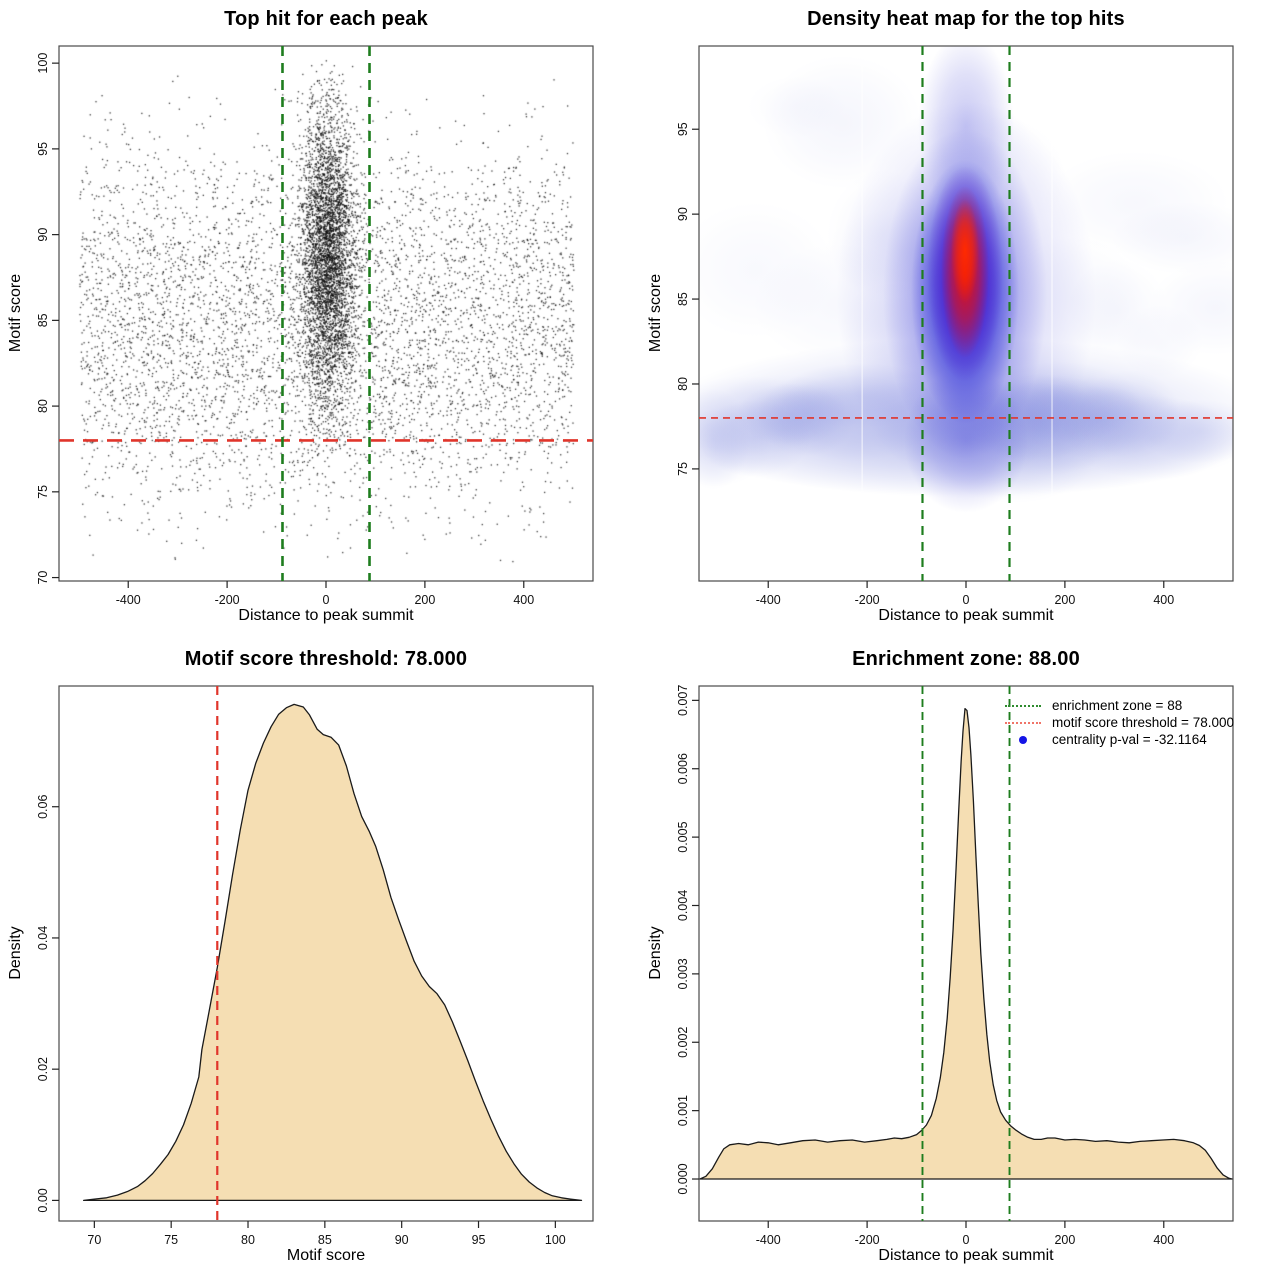  I want to click on y-tick-label: 0.001, so click(683, 1110).